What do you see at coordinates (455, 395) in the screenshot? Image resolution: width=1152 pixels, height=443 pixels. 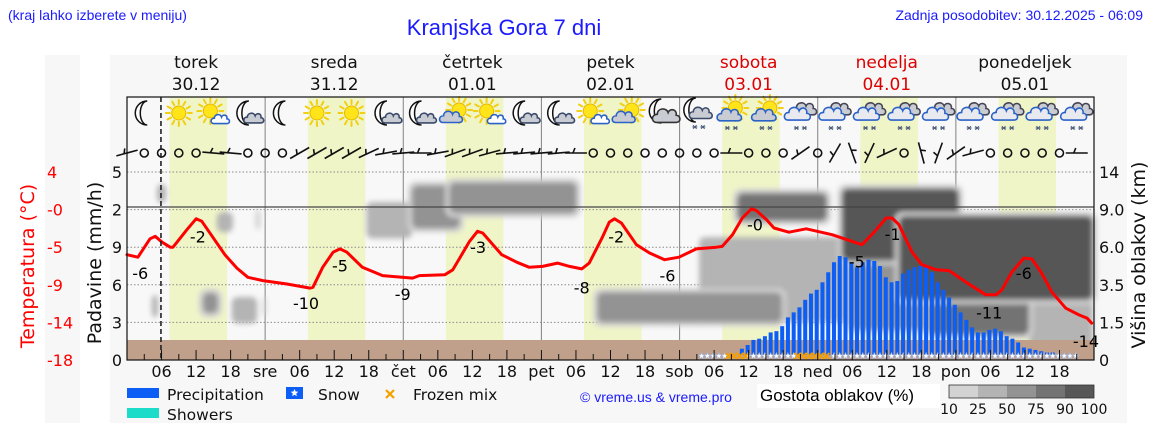 I see `legend-frozen-mix-label: Frozen mix` at bounding box center [455, 395].